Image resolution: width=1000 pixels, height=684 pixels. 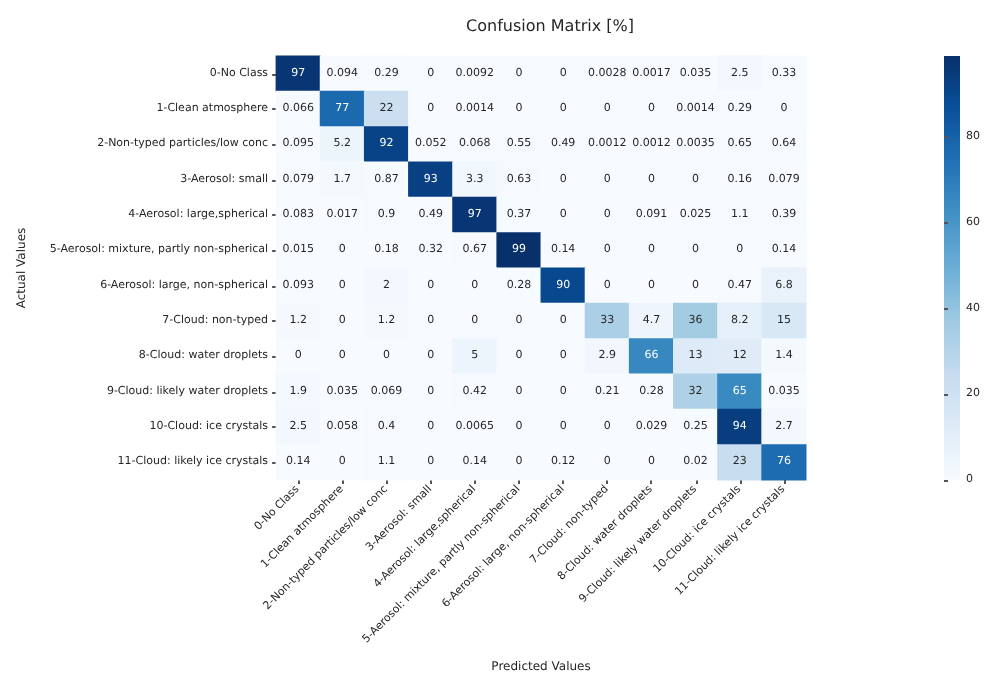 I want to click on chart-title: Confusion Matrix [%], so click(x=550, y=26).